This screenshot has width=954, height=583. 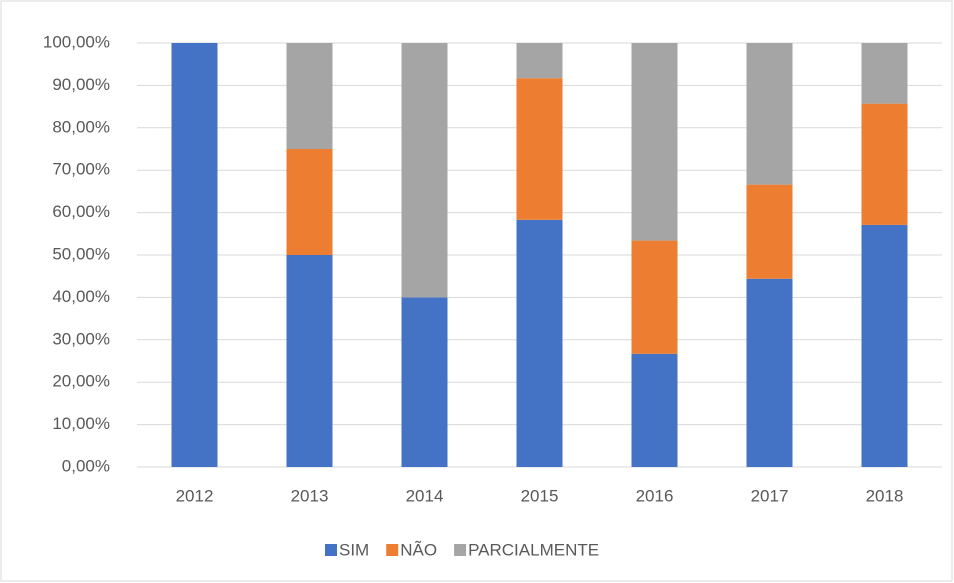 I want to click on y-tick-label: 100,00%, so click(x=76, y=41).